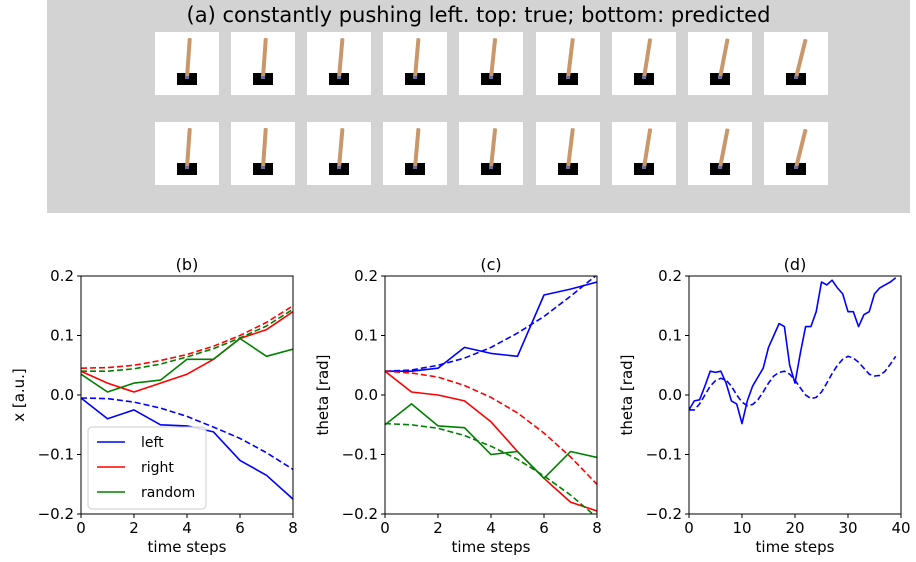 The width and height of the screenshot is (916, 562). I want to click on chart-b-xlabel: time steps, so click(187, 547).